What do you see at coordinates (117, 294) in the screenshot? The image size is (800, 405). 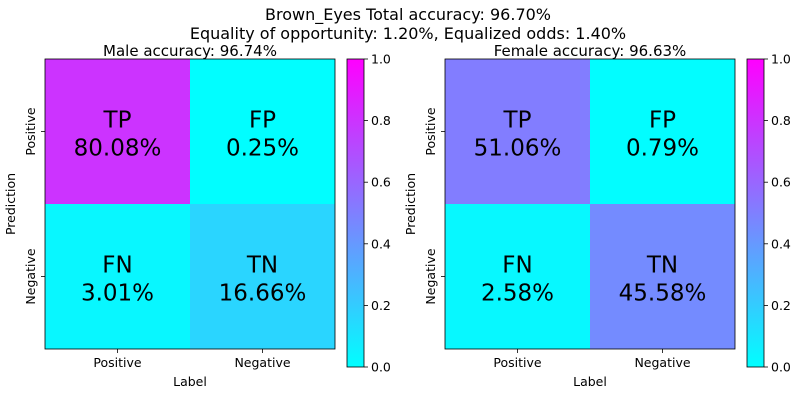 I see `cell-value-label: 3.01%` at bounding box center [117, 294].